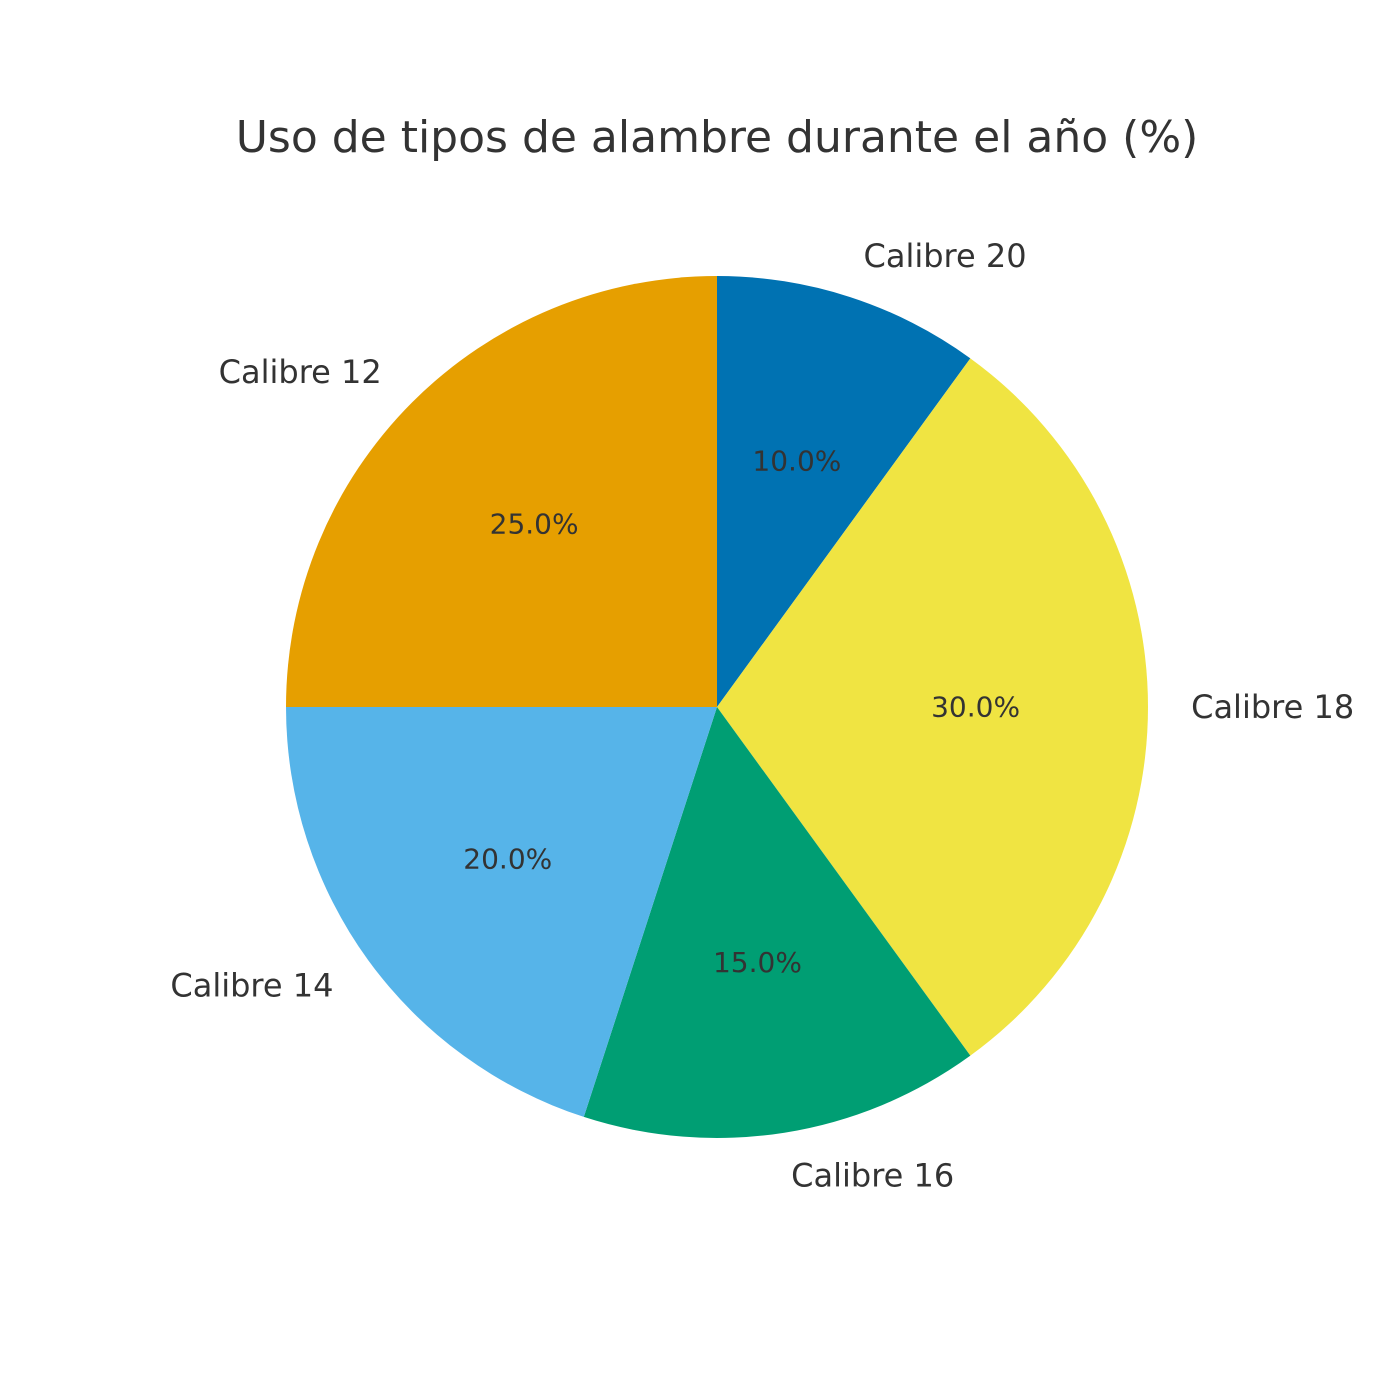 This screenshot has height=1400, width=1400. What do you see at coordinates (251, 986) in the screenshot?
I see `category-label: Calibre 14` at bounding box center [251, 986].